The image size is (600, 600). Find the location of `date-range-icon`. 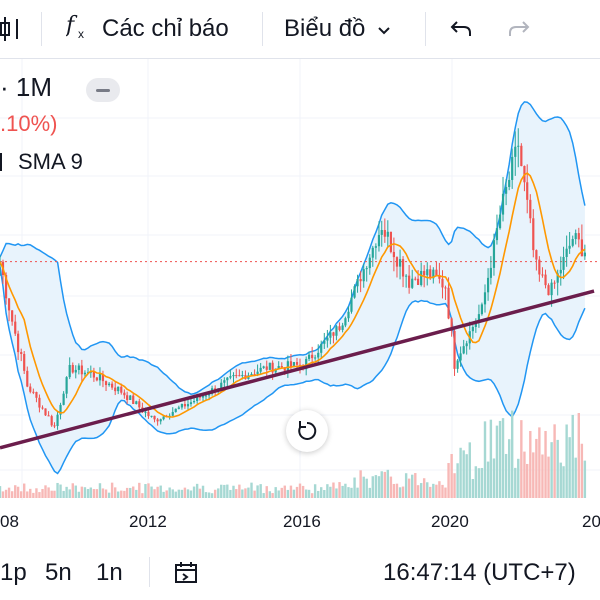

date-range-icon is located at coordinates (187, 572).